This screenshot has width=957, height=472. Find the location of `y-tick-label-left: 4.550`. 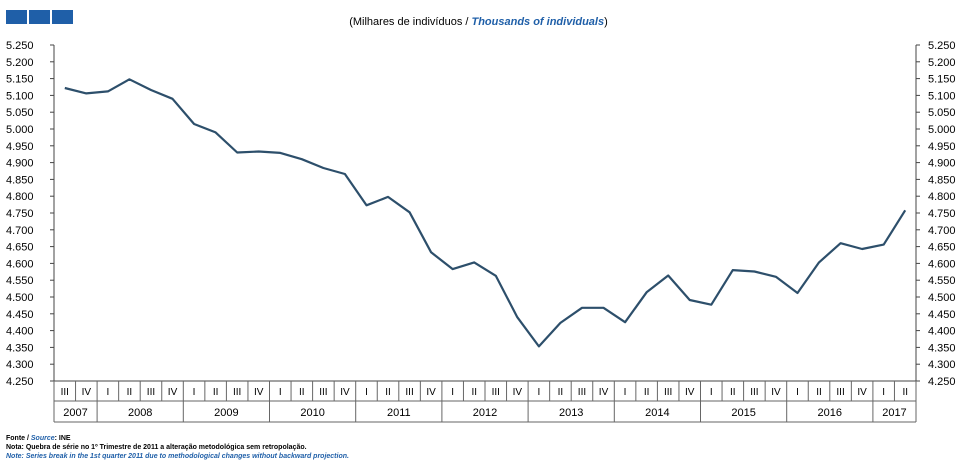

y-tick-label-left: 4.550 is located at coordinates (20, 281).